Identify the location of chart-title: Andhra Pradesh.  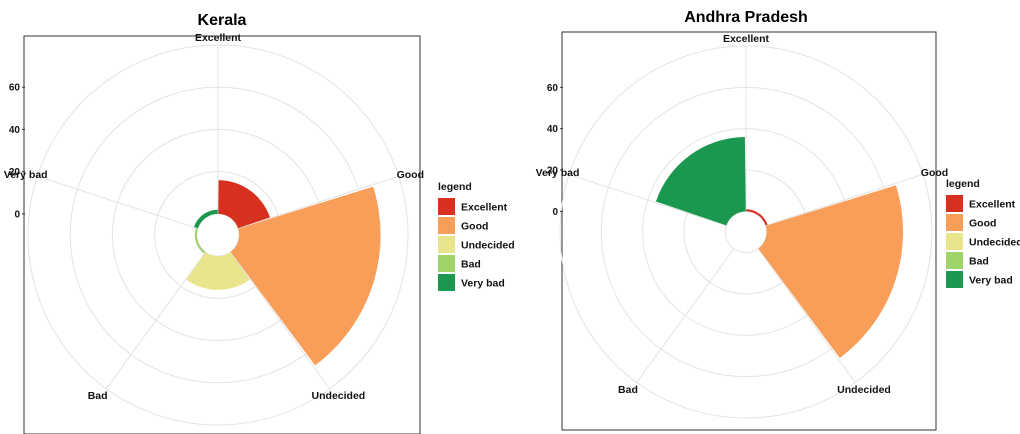
(746, 17).